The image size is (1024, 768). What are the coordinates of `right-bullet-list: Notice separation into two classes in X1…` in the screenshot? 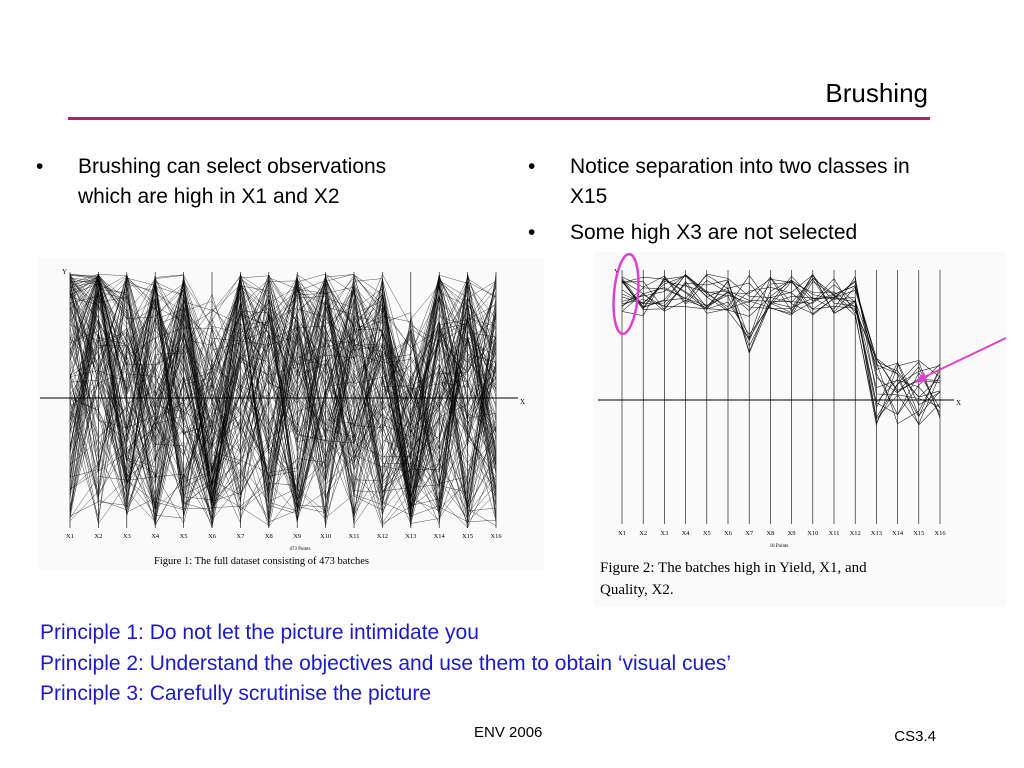 It's located at (738, 203).